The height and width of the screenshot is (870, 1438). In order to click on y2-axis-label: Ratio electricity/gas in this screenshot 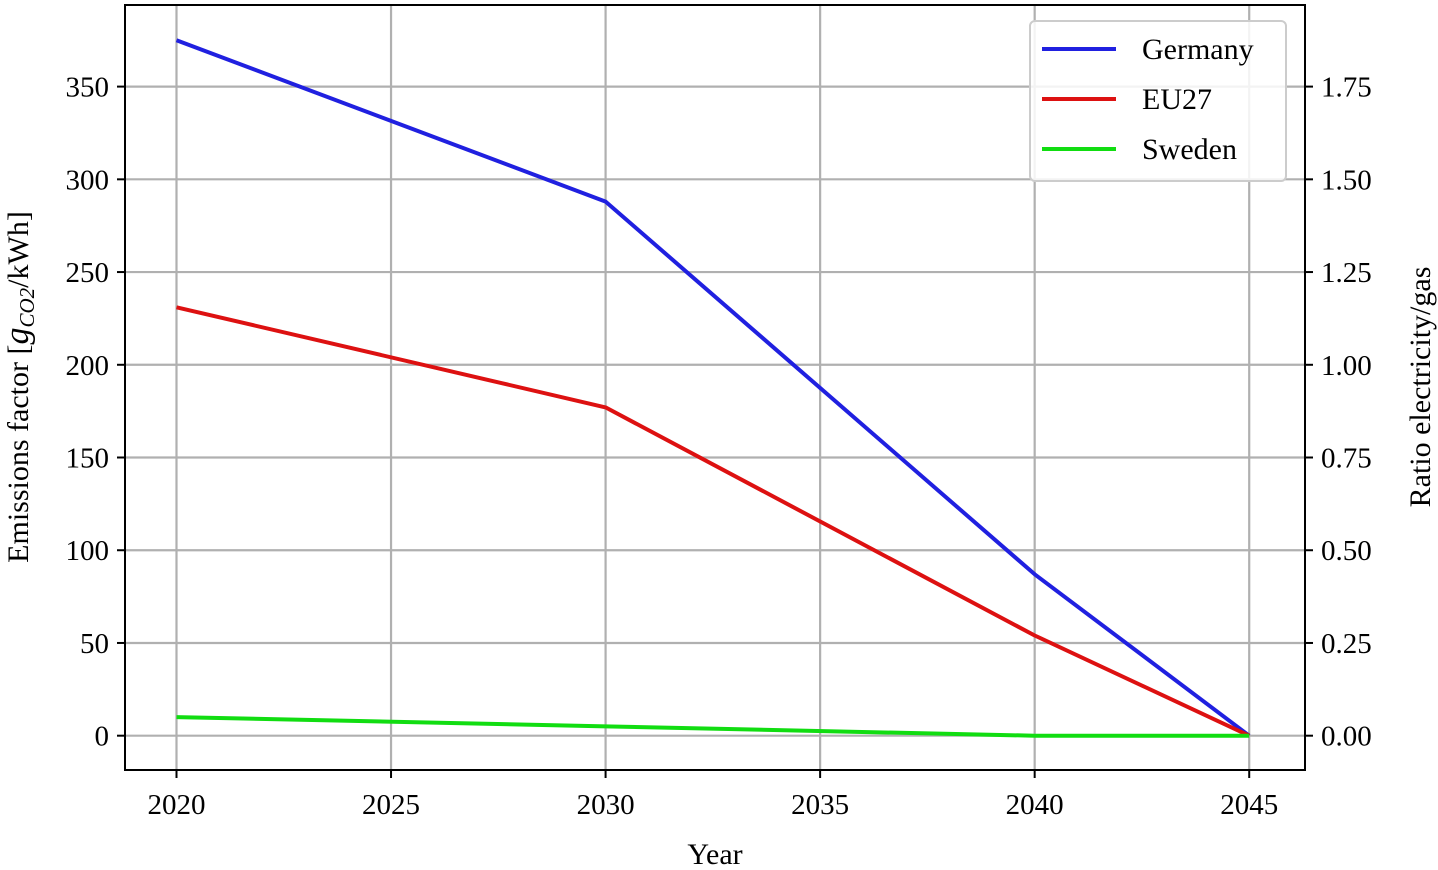, I will do `click(1420, 387)`.